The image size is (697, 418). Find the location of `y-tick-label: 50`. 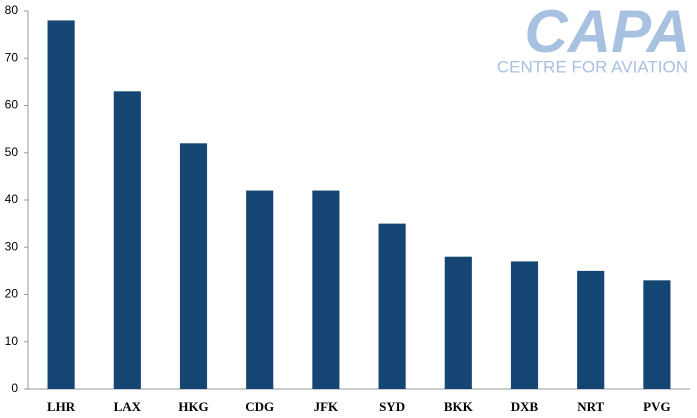

y-tick-label: 50 is located at coordinates (12, 152).